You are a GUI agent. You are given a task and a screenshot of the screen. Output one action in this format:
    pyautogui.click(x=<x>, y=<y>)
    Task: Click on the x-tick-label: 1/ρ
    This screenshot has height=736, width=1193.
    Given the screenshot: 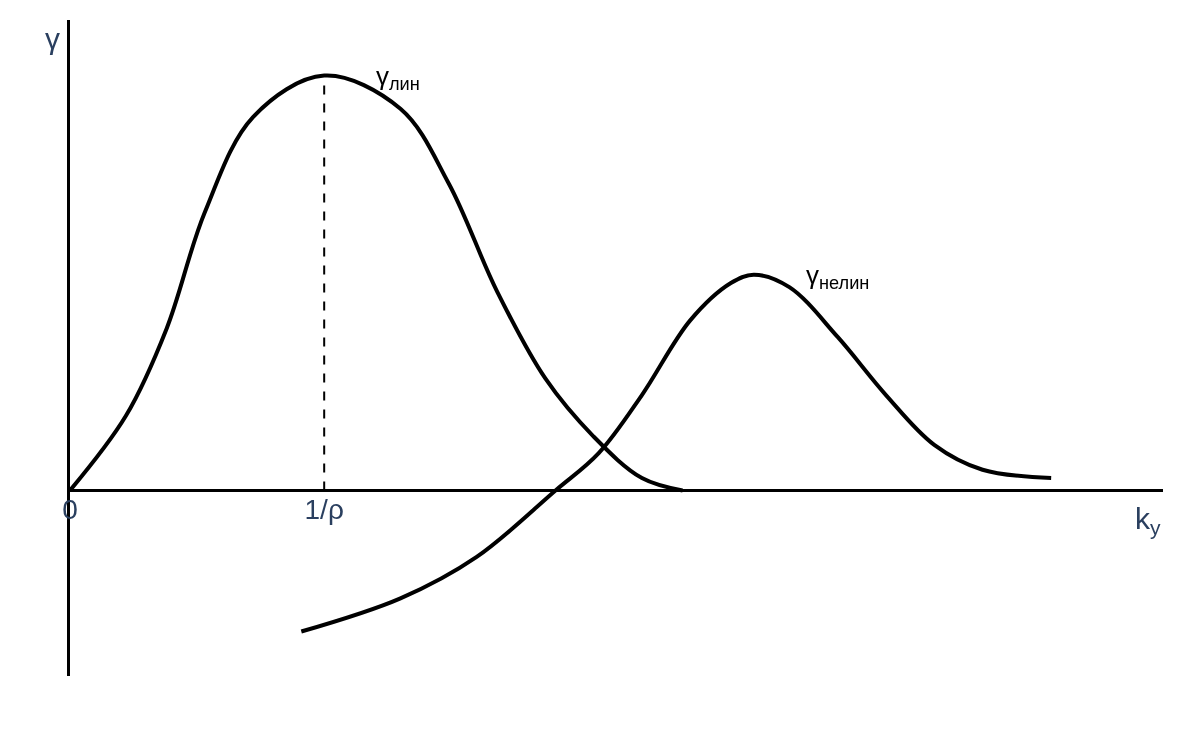 What is the action you would take?
    pyautogui.click(x=324, y=510)
    